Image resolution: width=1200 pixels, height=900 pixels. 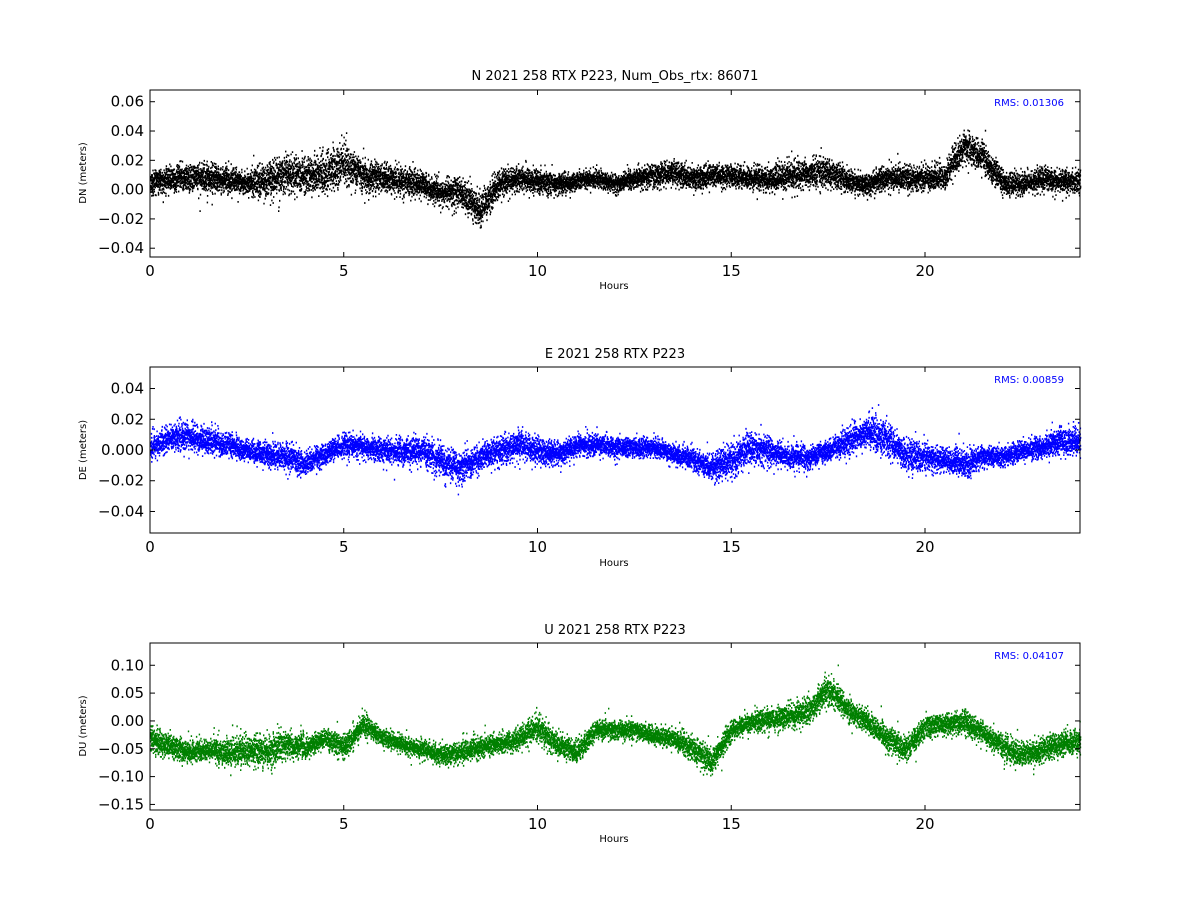 I want to click on panel-up-xtick-label: 0, so click(x=150, y=824).